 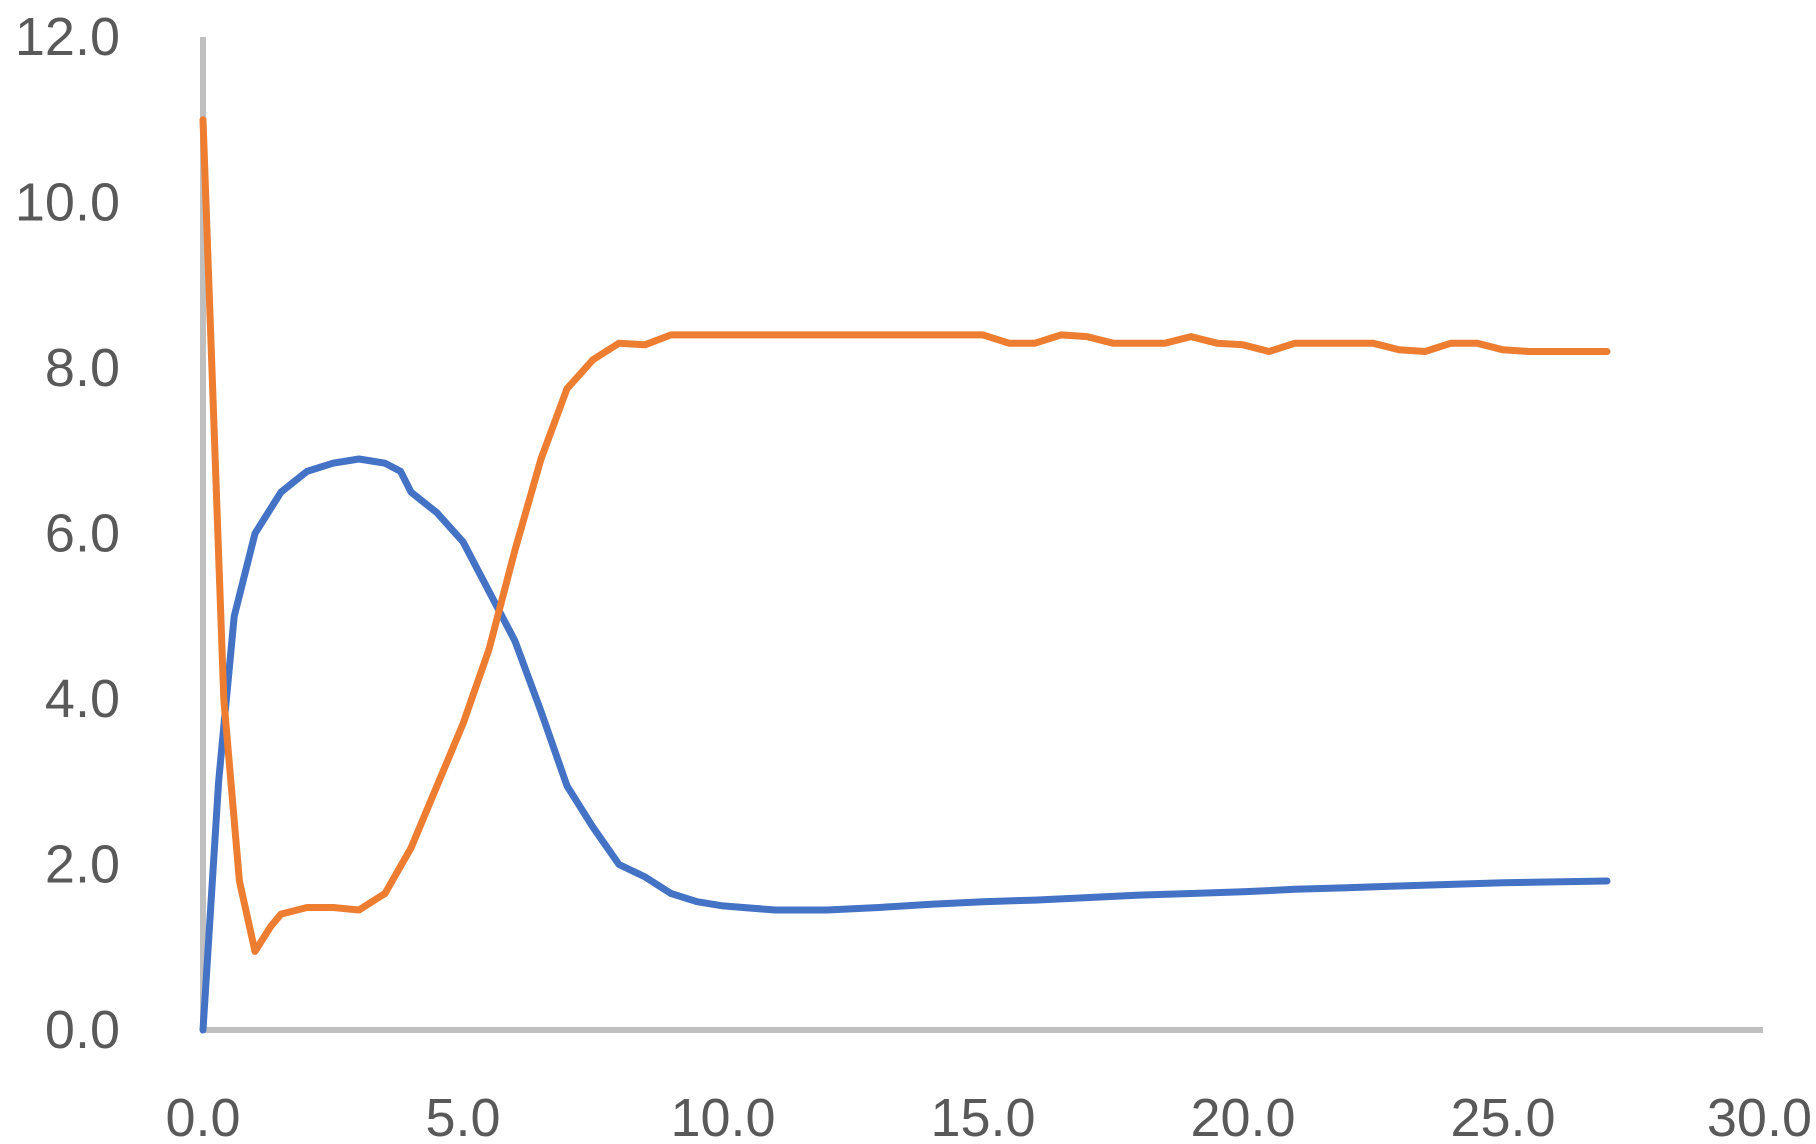 I want to click on x-tick-label: 25.0, so click(x=1502, y=1116).